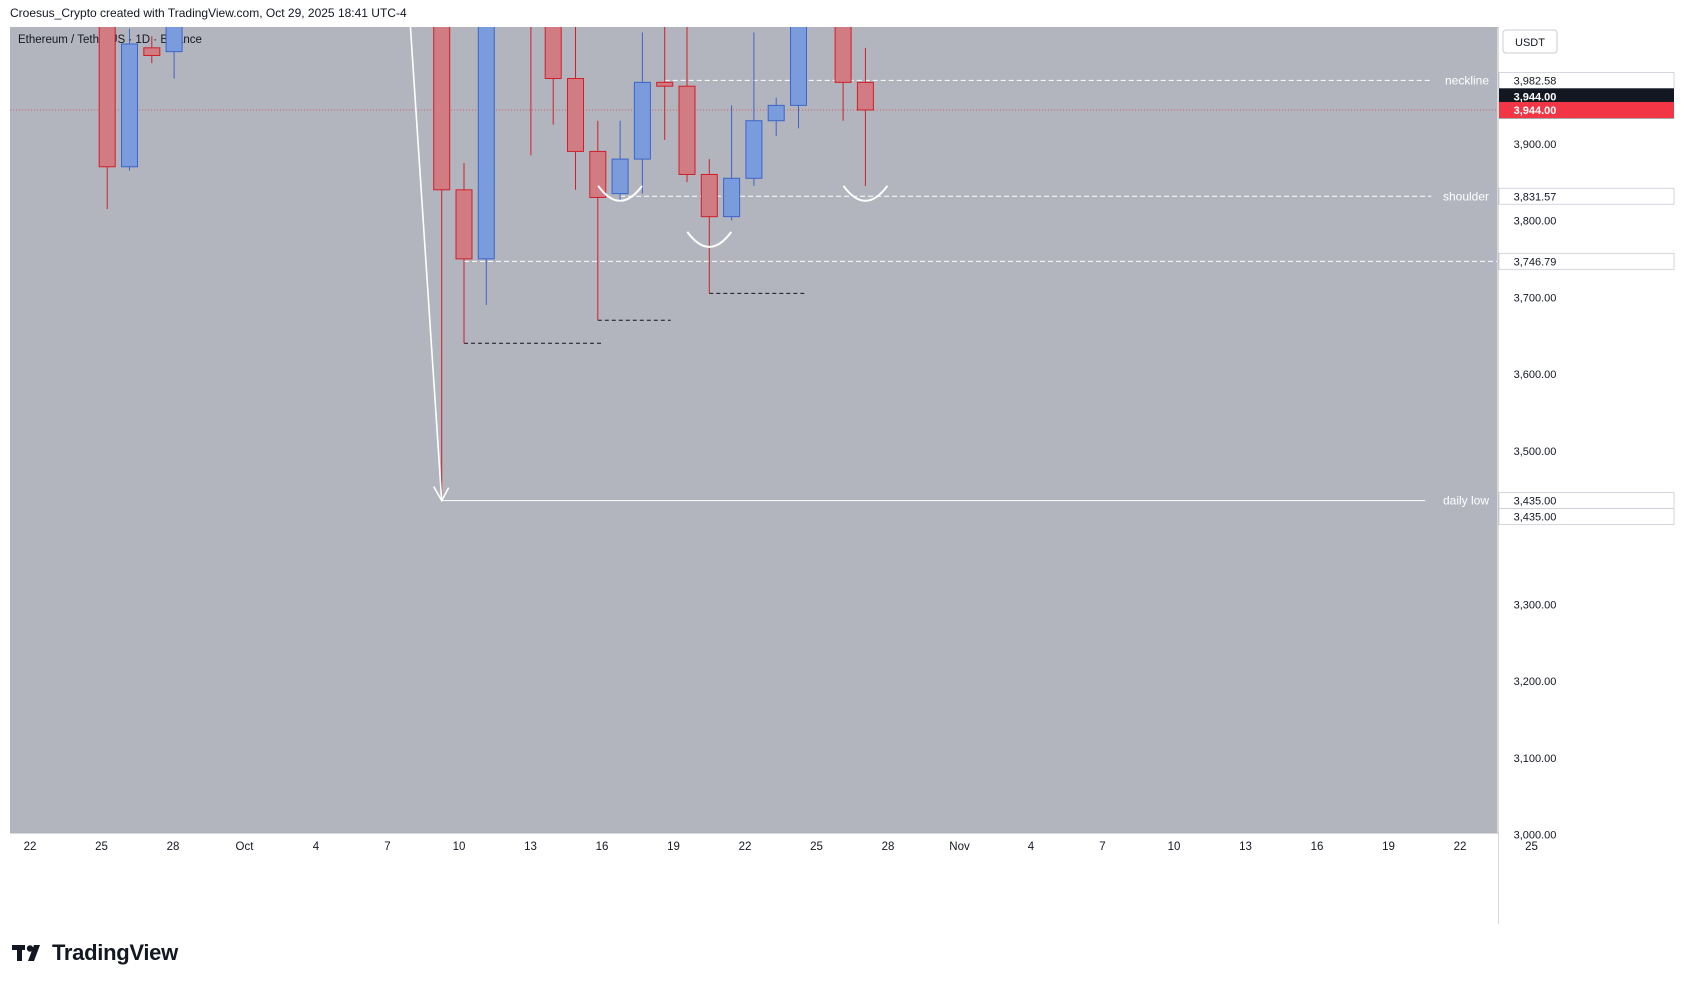 The width and height of the screenshot is (1685, 983). What do you see at coordinates (1535, 836) in the screenshot?
I see `y-tick-label: 3,000.00` at bounding box center [1535, 836].